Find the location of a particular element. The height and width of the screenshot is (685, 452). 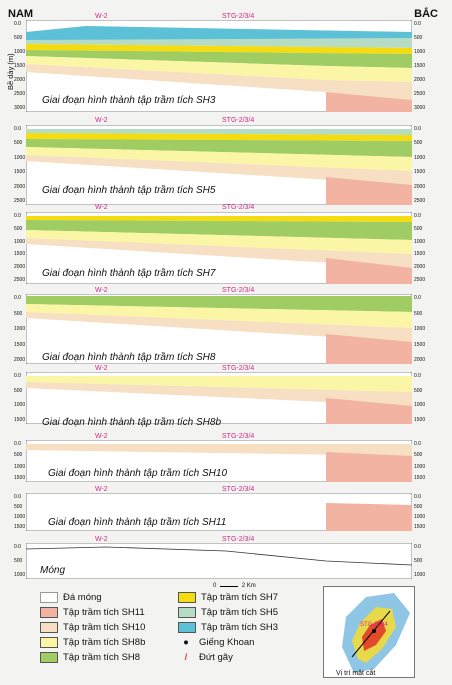

south-label: NAM is located at coordinates (21, 14).